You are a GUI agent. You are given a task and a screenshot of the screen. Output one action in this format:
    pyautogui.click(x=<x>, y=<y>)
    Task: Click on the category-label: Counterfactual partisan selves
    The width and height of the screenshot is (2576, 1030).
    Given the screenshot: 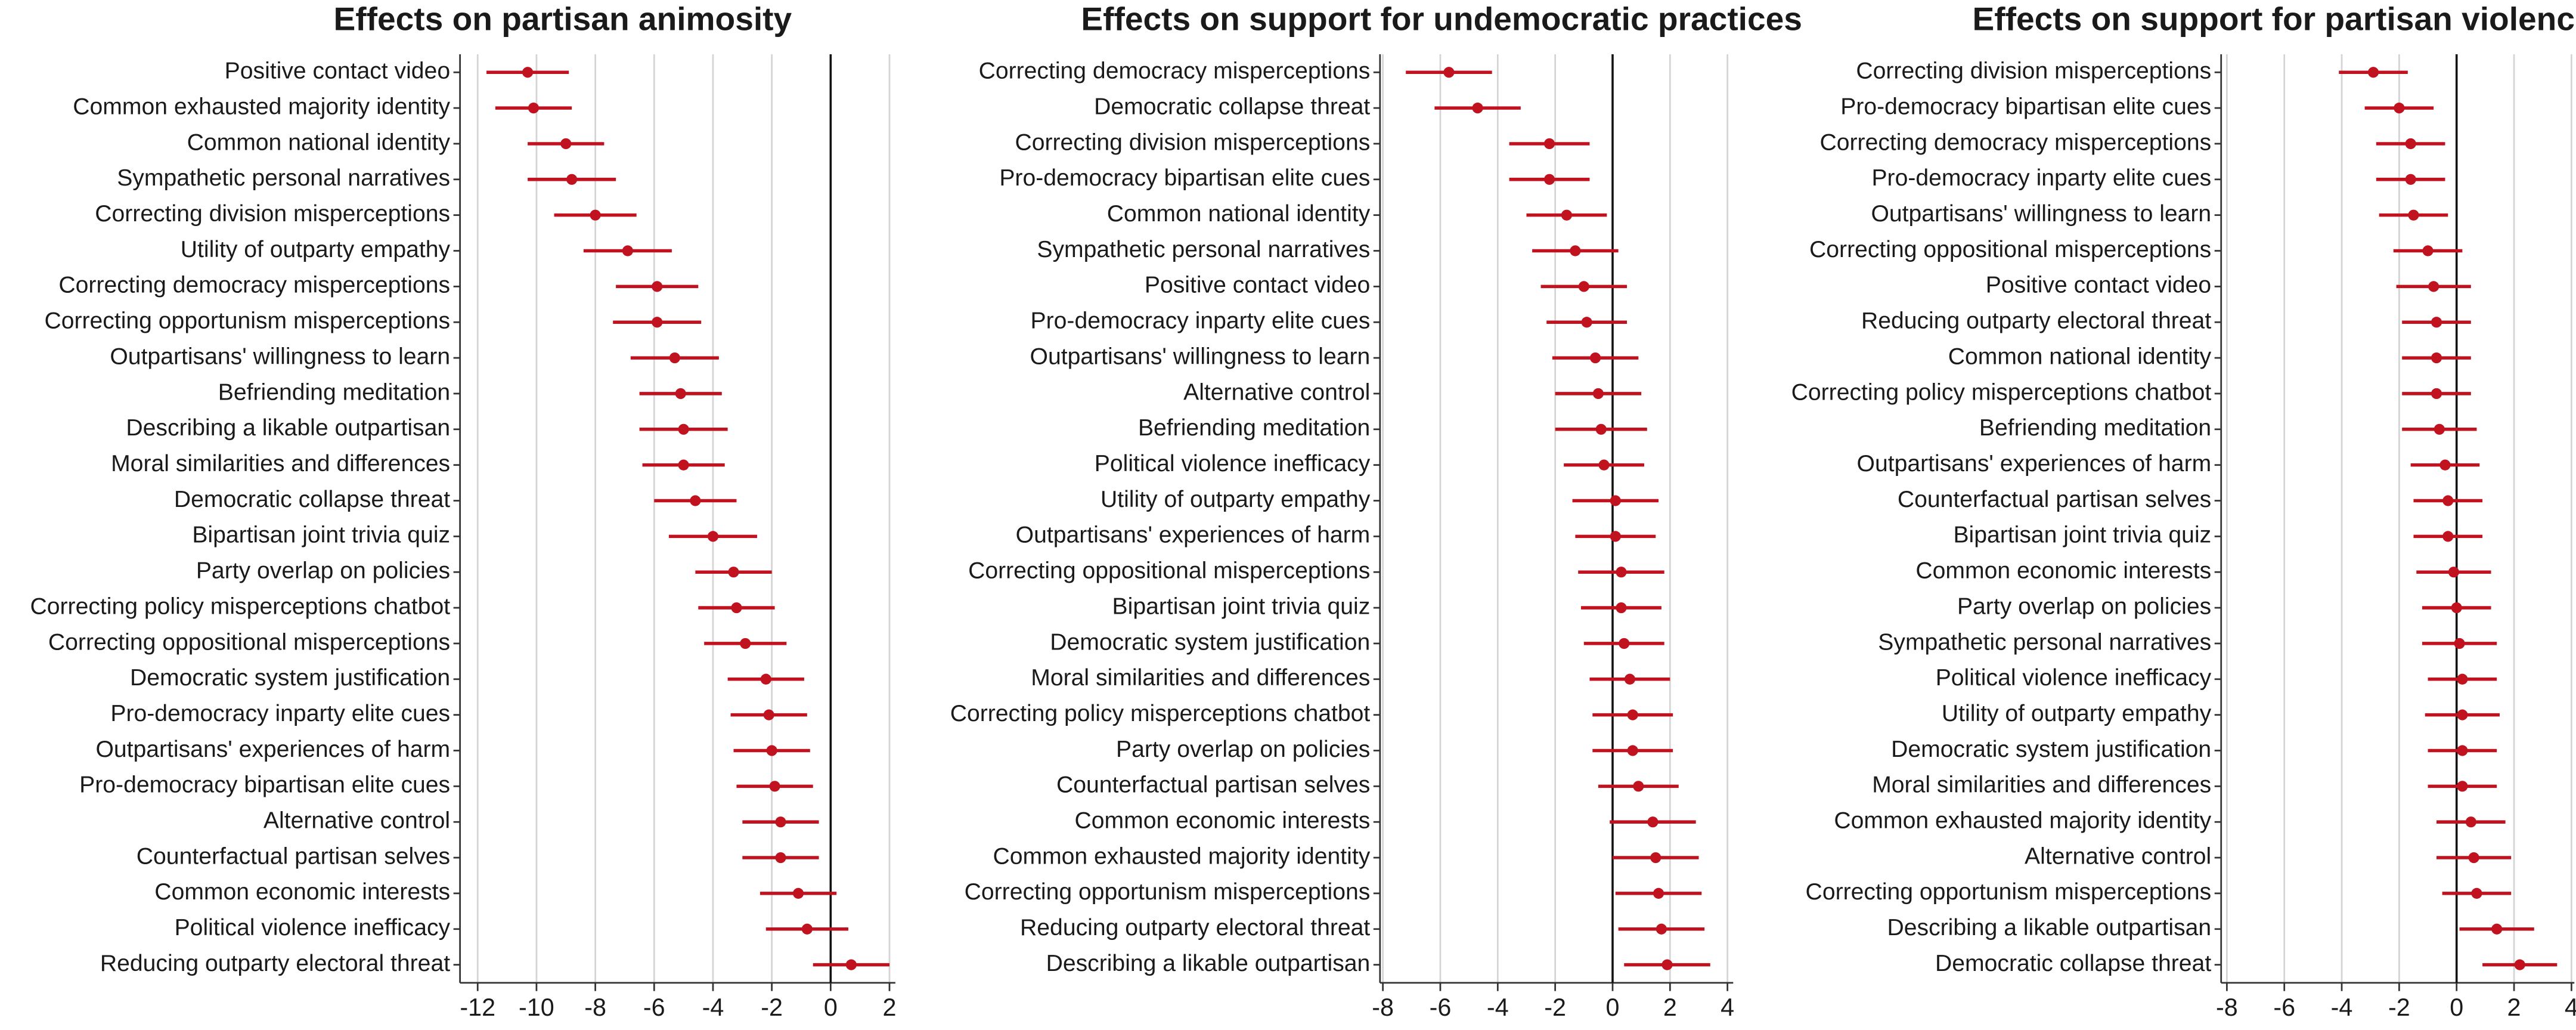 What is the action you would take?
    pyautogui.click(x=2054, y=499)
    